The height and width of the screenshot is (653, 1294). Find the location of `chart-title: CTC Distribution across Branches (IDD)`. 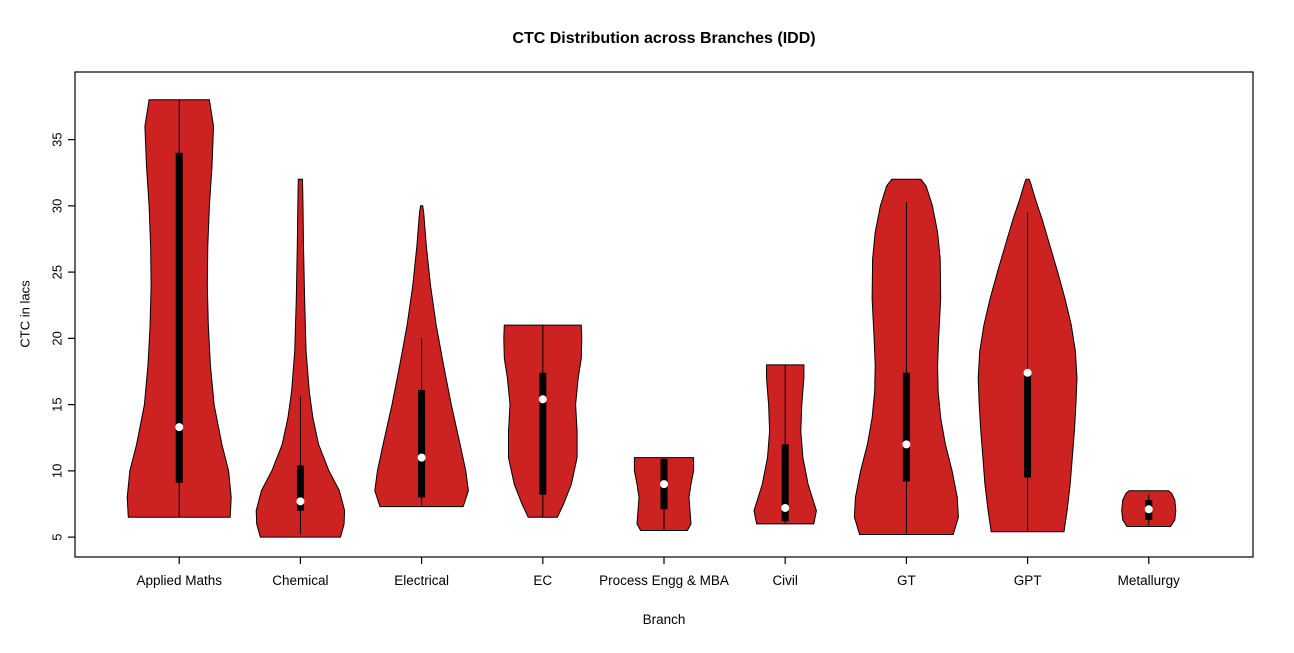

chart-title: CTC Distribution across Branches (IDD) is located at coordinates (664, 38).